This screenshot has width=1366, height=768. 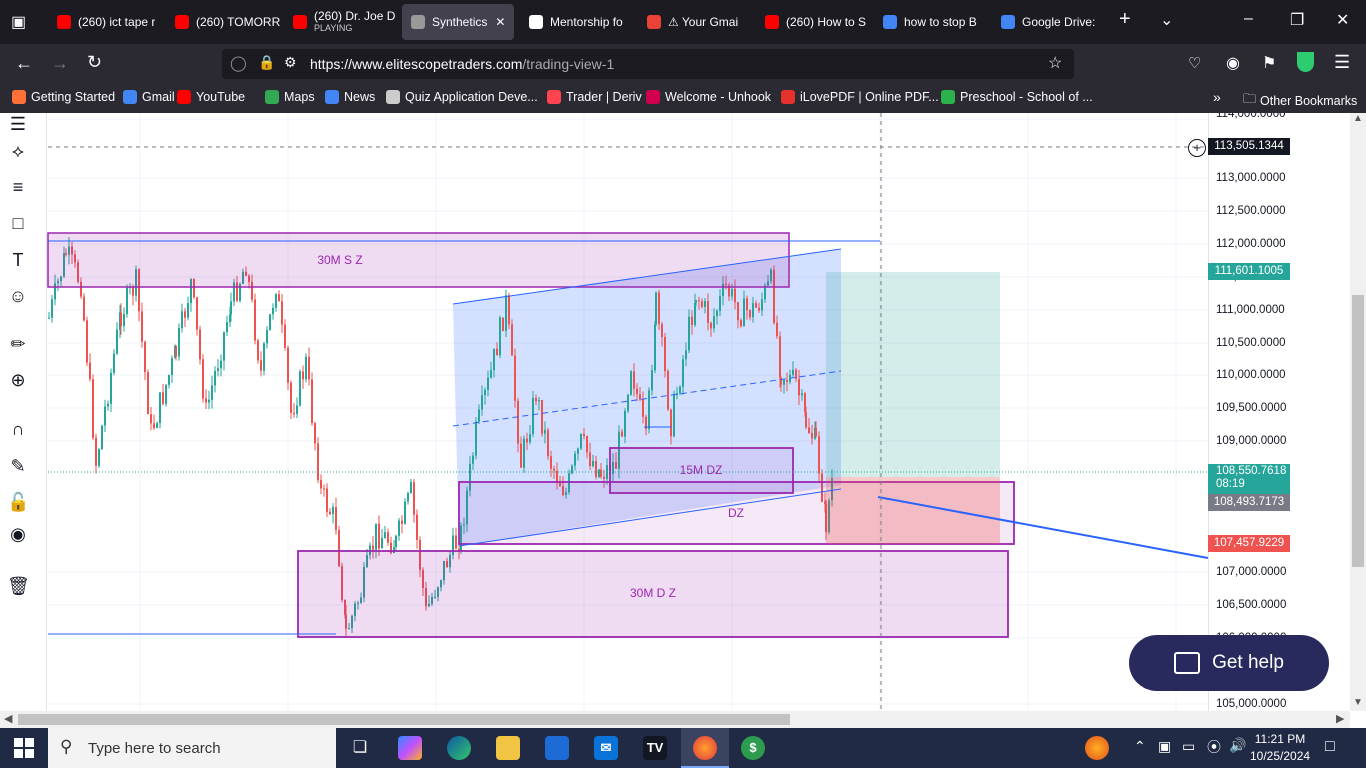 I want to click on vertical-scroll-thumb, so click(x=1358, y=431).